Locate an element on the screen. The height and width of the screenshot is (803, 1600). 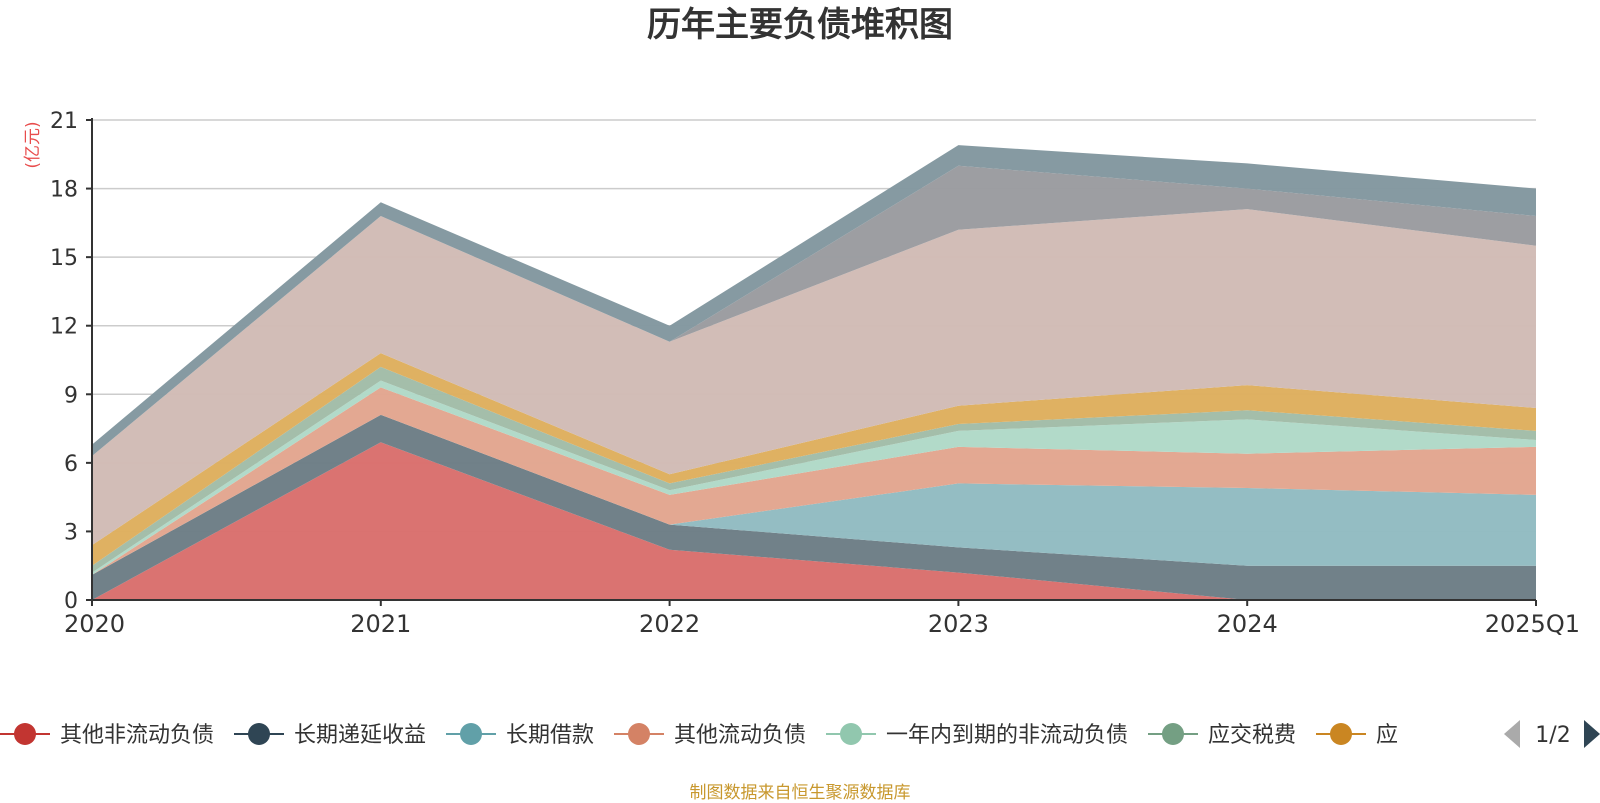
y-tick-label: 3 is located at coordinates (71, 532).